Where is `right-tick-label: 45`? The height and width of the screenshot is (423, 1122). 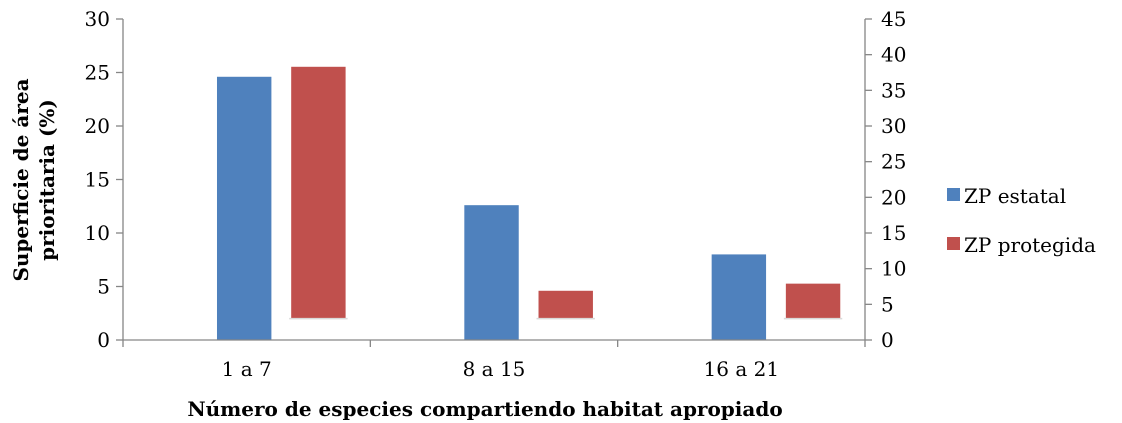 right-tick-label: 45 is located at coordinates (893, 19).